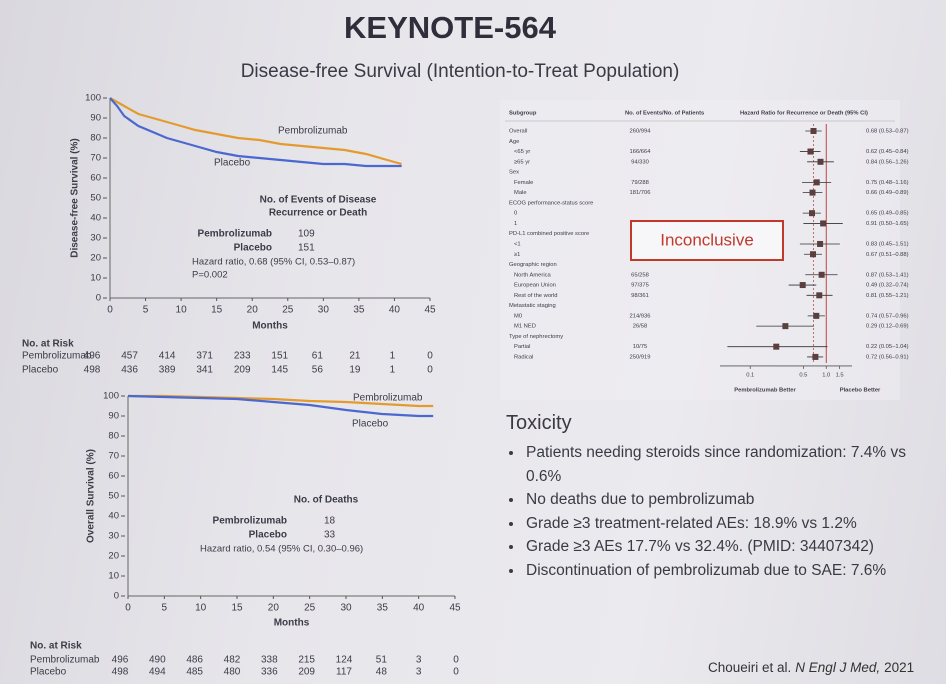 This screenshot has width=946, height=684. I want to click on slide-title: KEYNOTE-564, so click(450, 27).